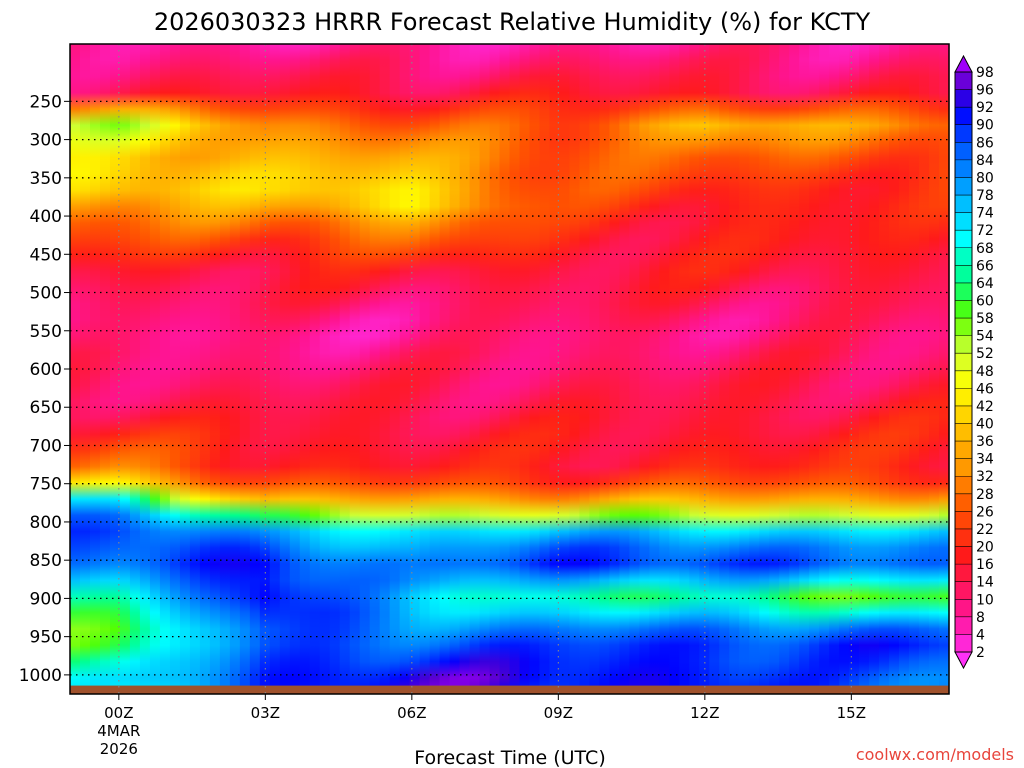  Describe the element at coordinates (985, 442) in the screenshot. I see `colorbar-label: 36` at that location.